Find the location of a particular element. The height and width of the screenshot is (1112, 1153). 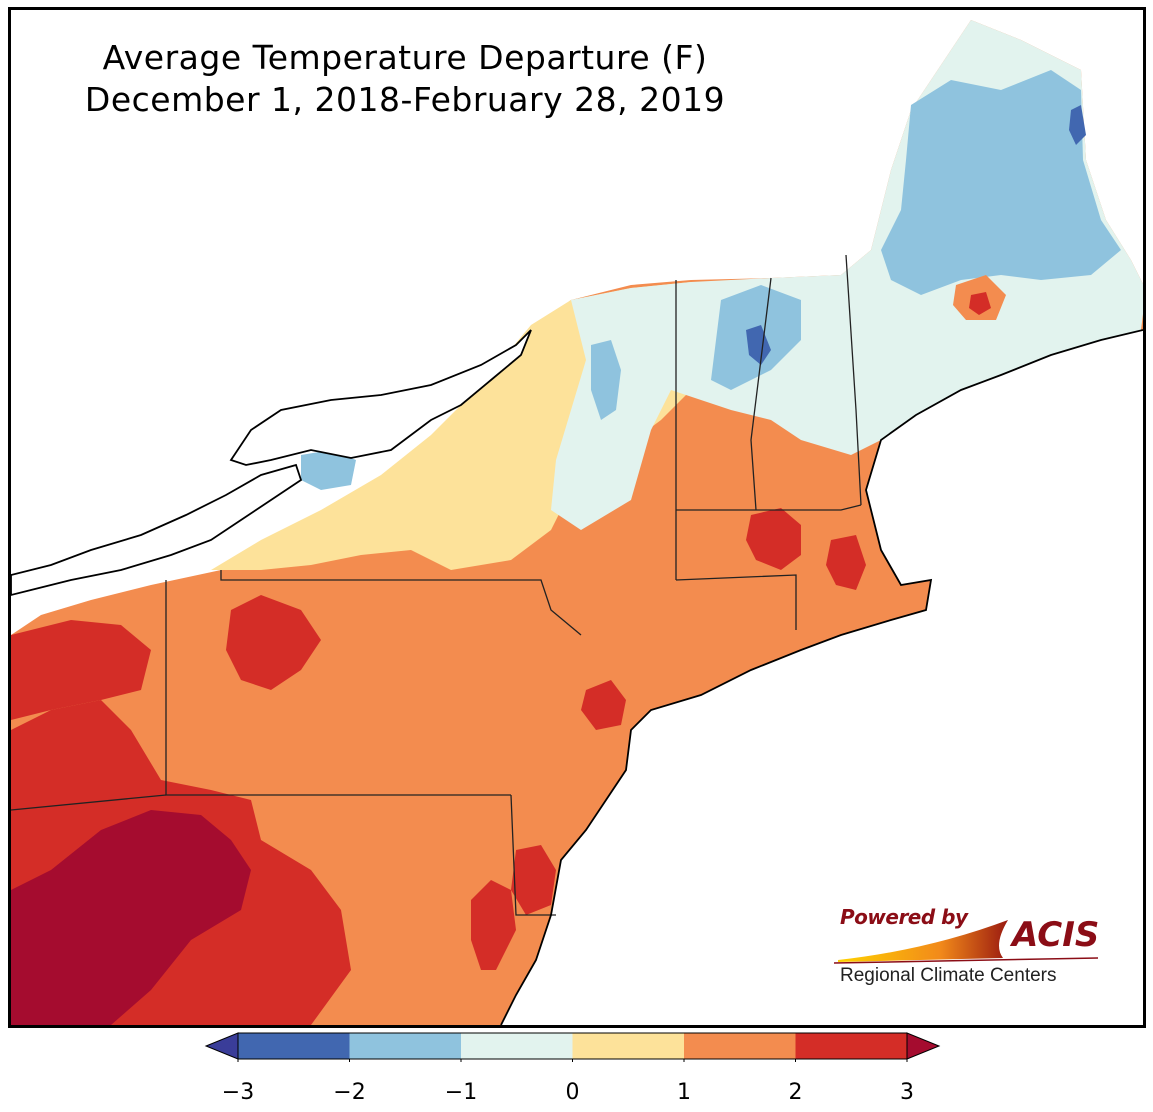

colorbar-over-arrow is located at coordinates (923, 1046).